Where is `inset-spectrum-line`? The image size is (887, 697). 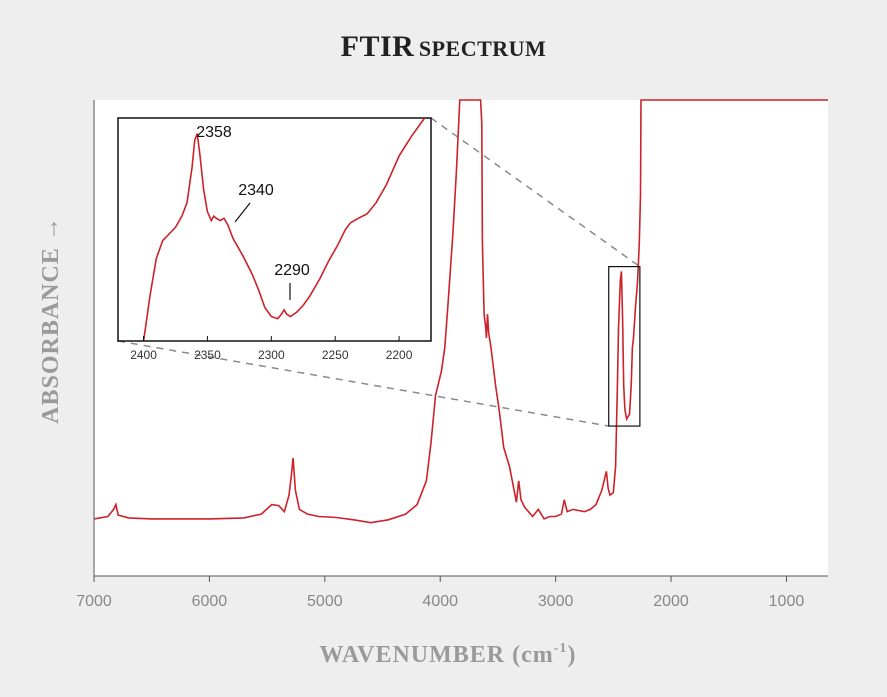 inset-spectrum-line is located at coordinates (284, 229).